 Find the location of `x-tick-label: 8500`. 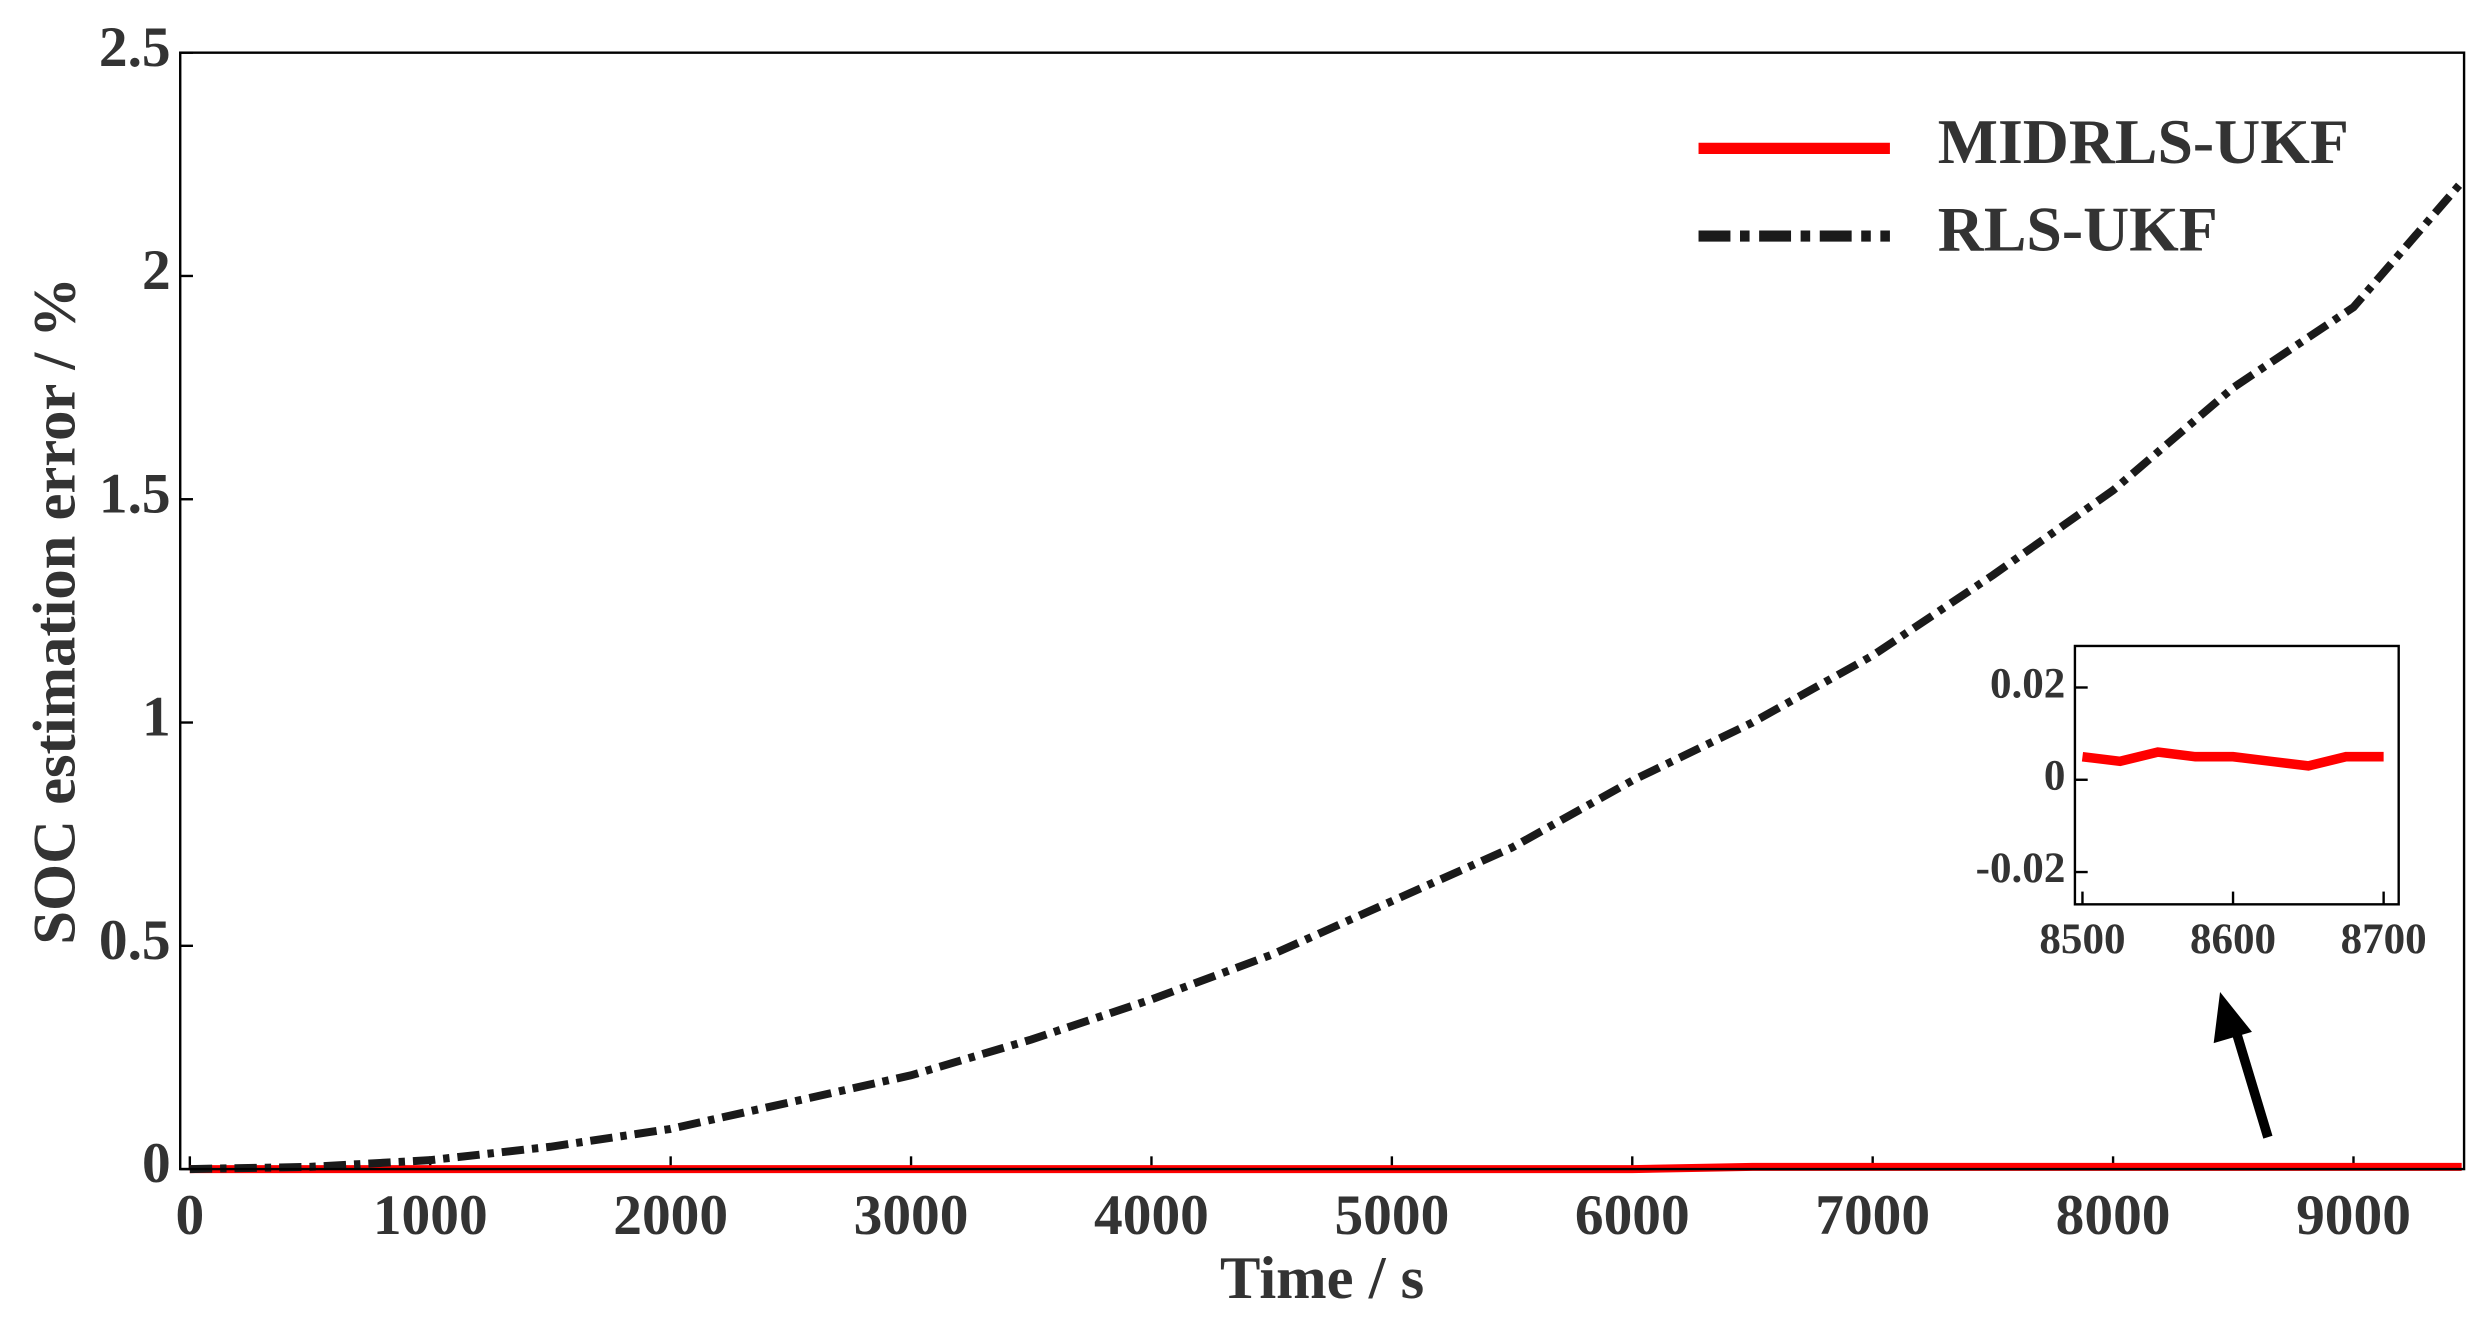

x-tick-label: 8500 is located at coordinates (2082, 939).